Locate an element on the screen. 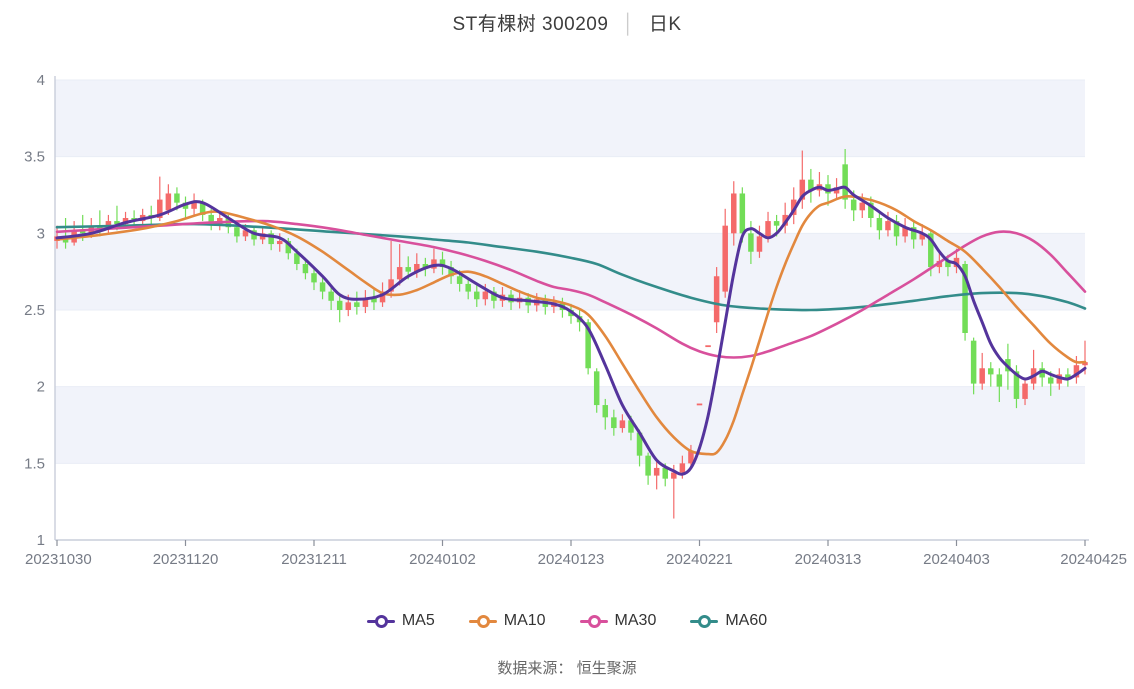 The image size is (1134, 689). svg-text: 20231120 is located at coordinates (186, 559).